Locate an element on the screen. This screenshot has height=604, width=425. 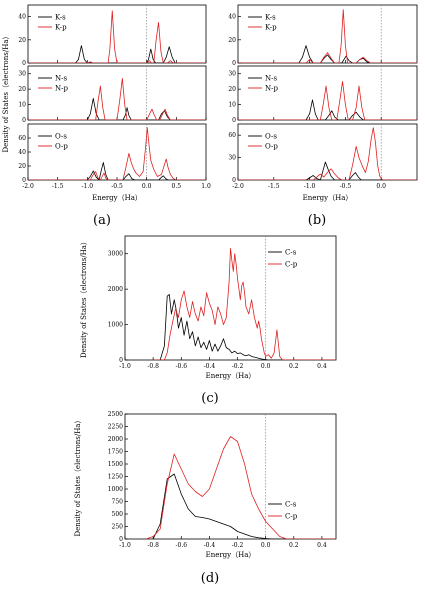
panel-b-sub0-series-k-p is located at coordinates (327, 36).